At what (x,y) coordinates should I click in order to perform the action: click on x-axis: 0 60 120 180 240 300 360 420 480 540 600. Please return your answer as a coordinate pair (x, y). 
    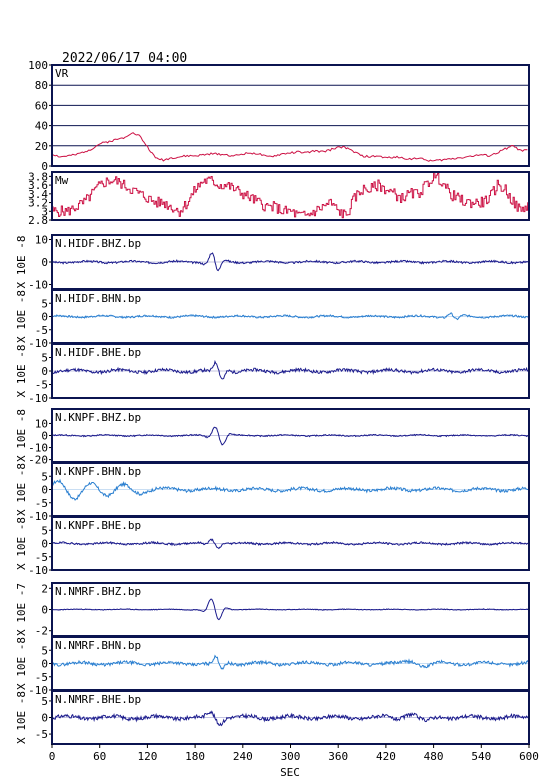
    Looking at the image, I should click on (294, 753).